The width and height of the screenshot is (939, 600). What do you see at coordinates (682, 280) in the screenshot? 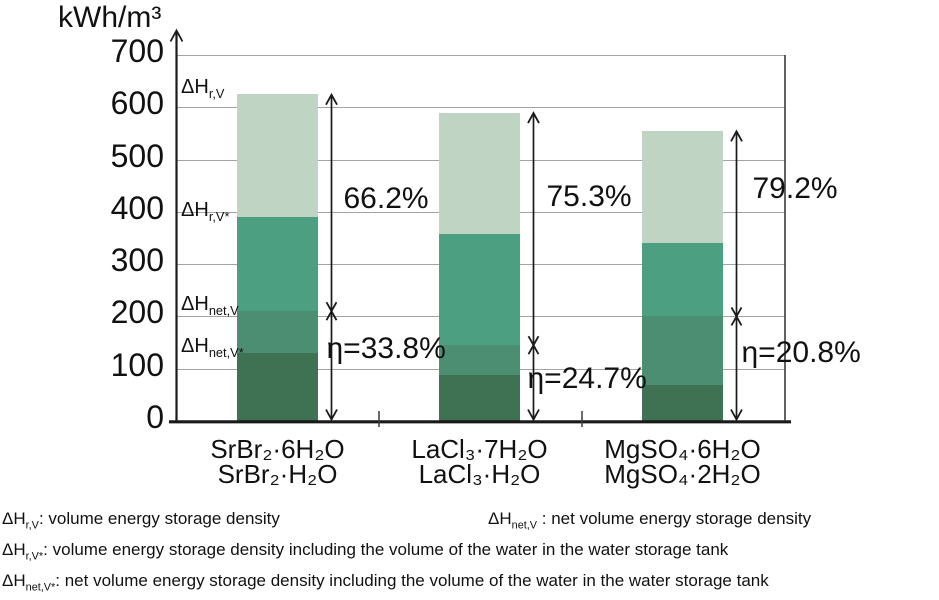
I see `bar-3-segment-dH_r_V_star` at bounding box center [682, 280].